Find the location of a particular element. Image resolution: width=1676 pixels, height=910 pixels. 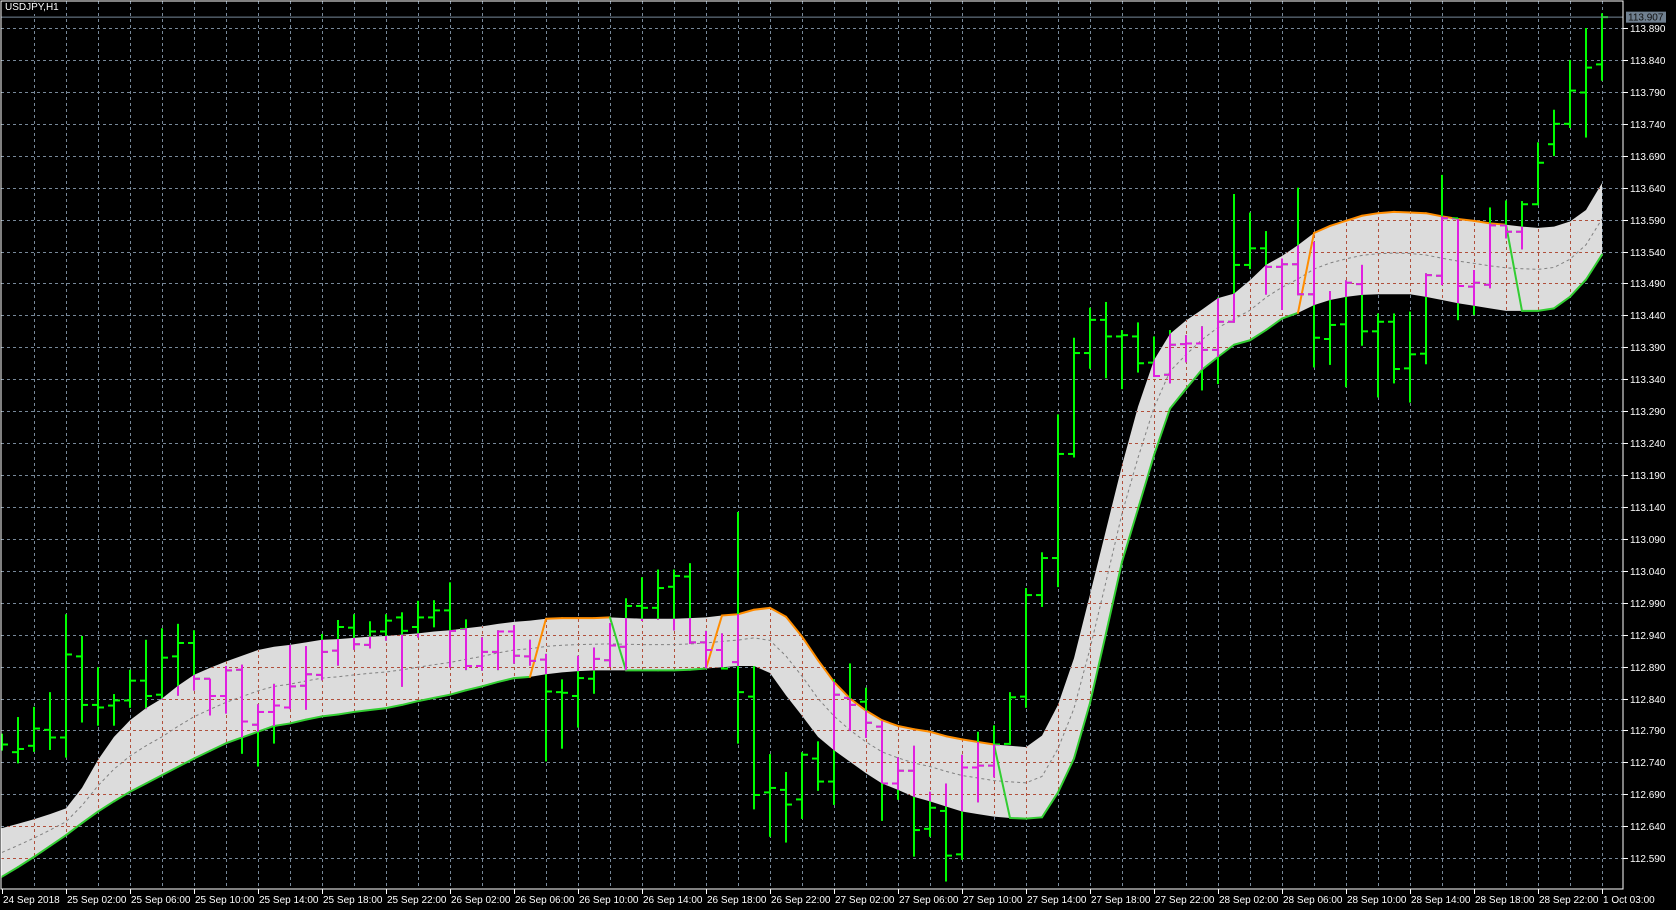

time-label: 27 Sep 14:00 is located at coordinates (1057, 900).